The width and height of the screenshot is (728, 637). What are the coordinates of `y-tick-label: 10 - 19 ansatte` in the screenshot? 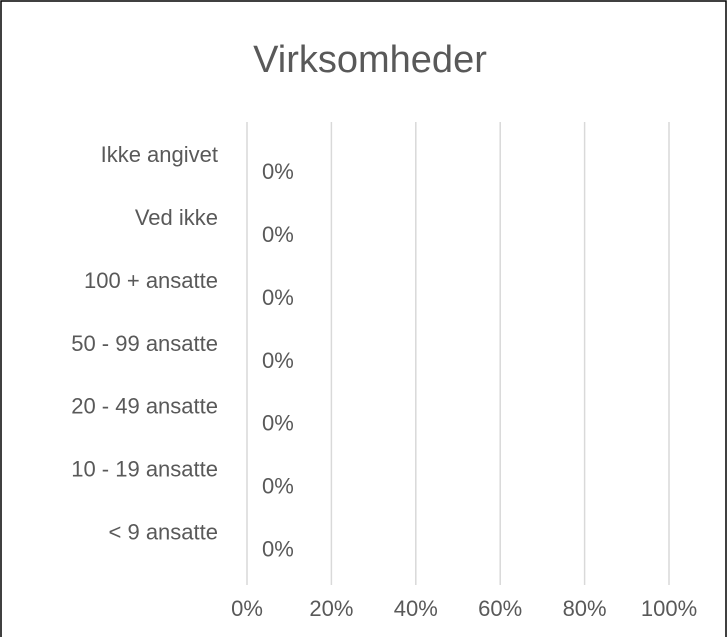 It's located at (144, 469).